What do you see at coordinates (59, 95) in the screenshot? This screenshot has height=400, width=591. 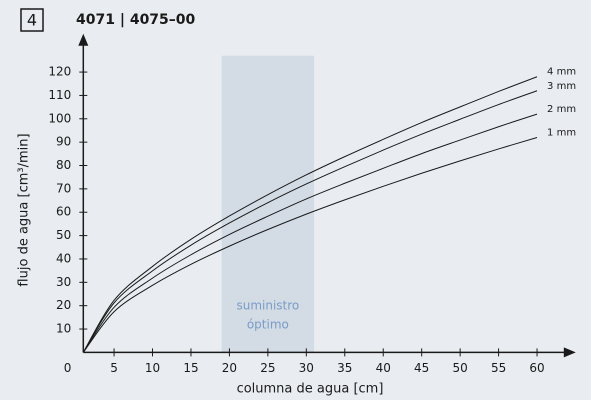 I see `y-tick-label: 110` at bounding box center [59, 95].